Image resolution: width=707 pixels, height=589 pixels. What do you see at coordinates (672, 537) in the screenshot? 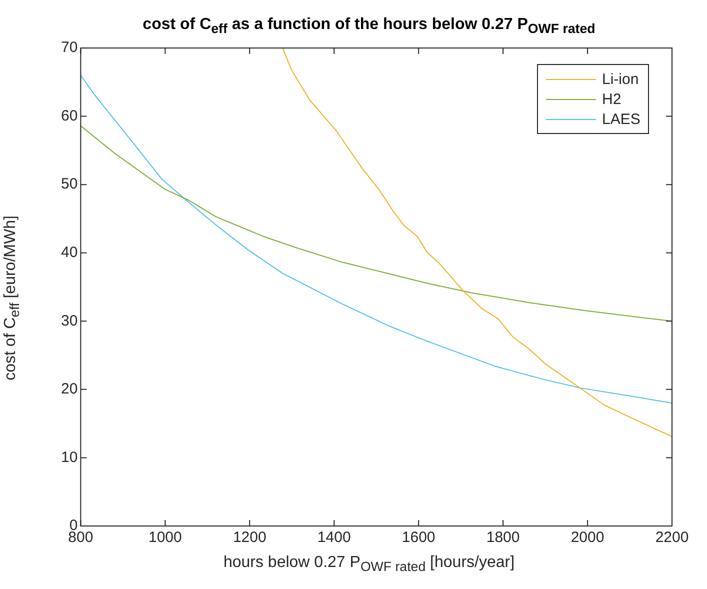
I see `x-tick-label: 2200` at bounding box center [672, 537].